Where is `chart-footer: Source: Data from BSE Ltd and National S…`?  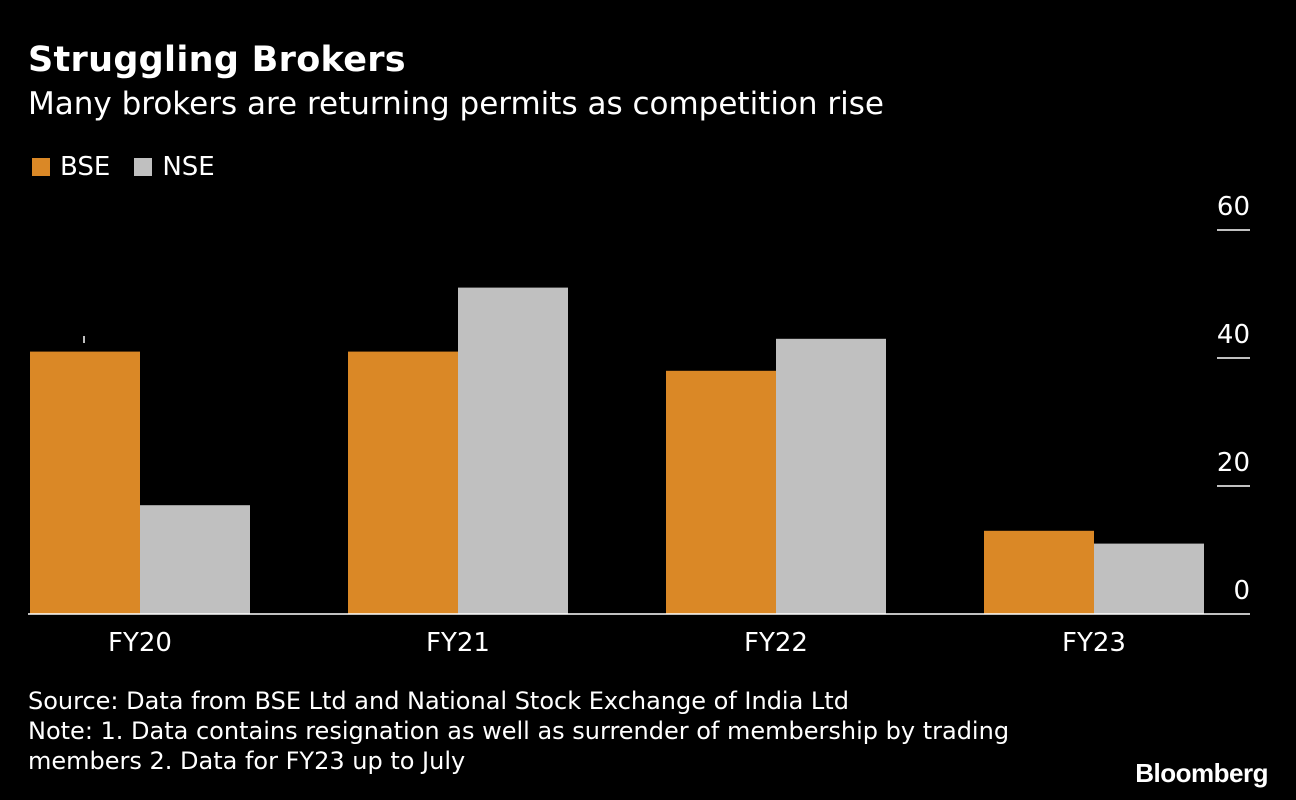
chart-footer: Source: Data from BSE Ltd and National S… is located at coordinates (558, 731).